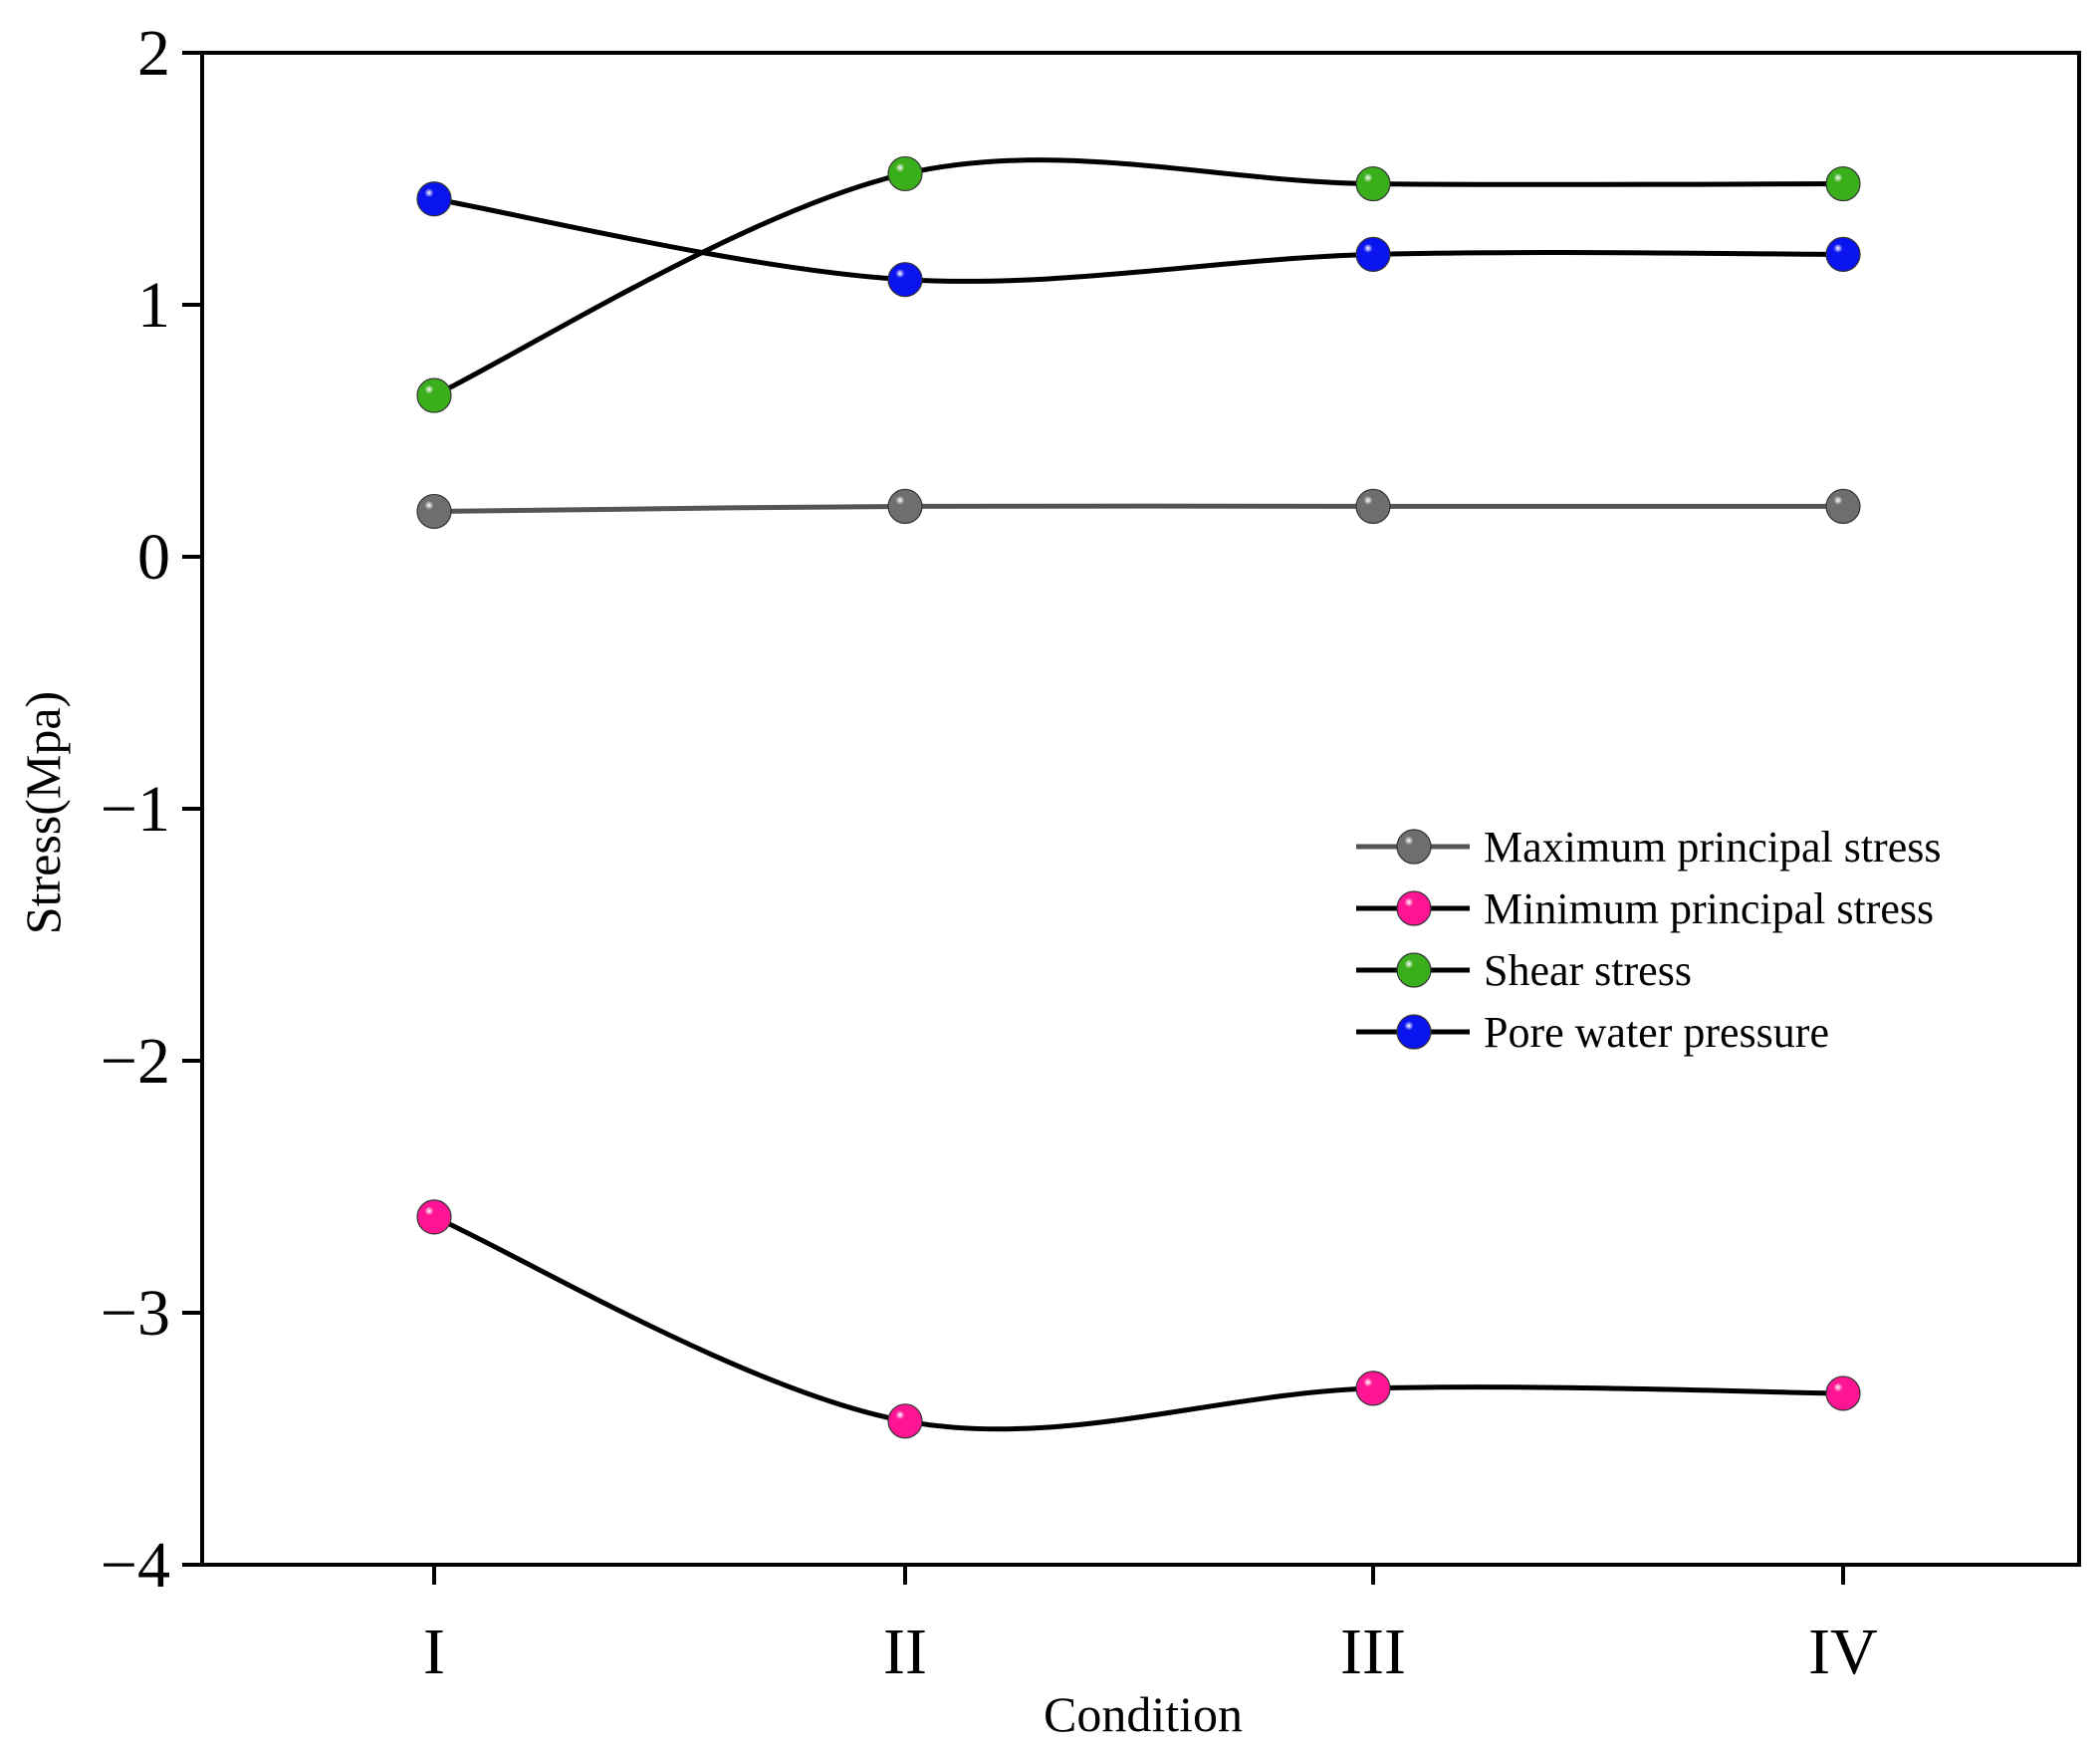 This screenshot has height=1747, width=2100. I want to click on y-tick-label: −3, so click(135, 1313).